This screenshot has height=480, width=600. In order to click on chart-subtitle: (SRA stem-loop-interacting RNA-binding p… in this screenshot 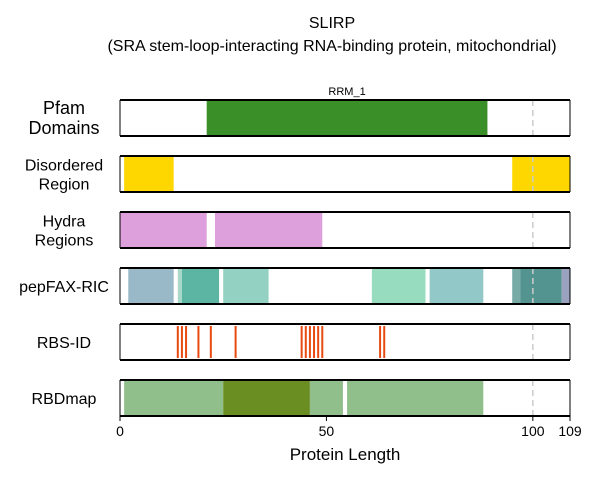, I will do `click(331, 46)`.